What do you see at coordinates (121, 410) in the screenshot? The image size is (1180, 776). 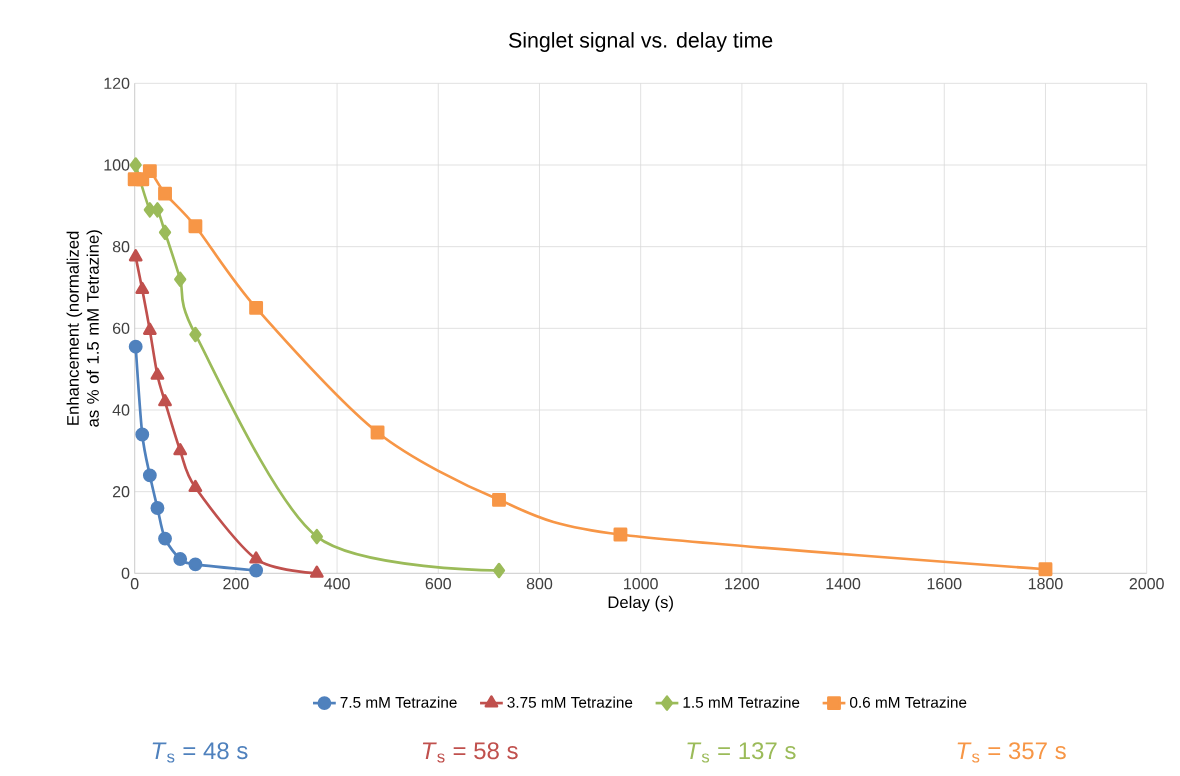 I see `y-tick-label: 40` at bounding box center [121, 410].